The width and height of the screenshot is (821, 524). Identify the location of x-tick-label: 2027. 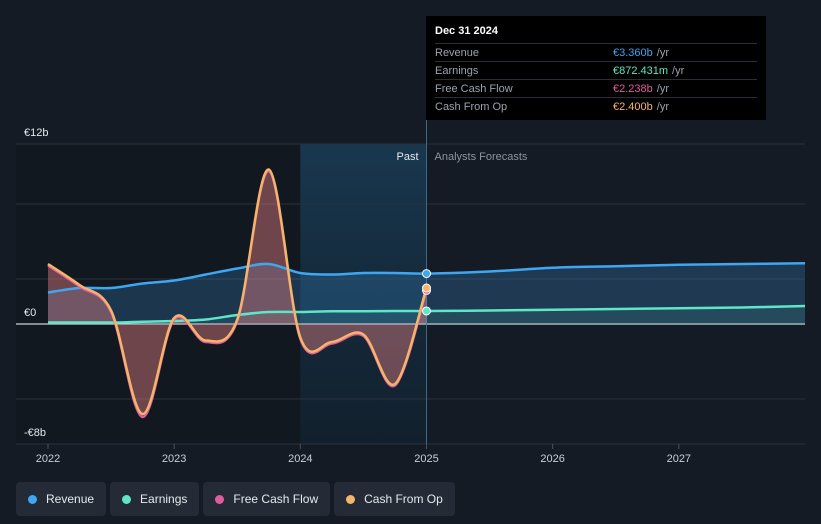
(679, 459).